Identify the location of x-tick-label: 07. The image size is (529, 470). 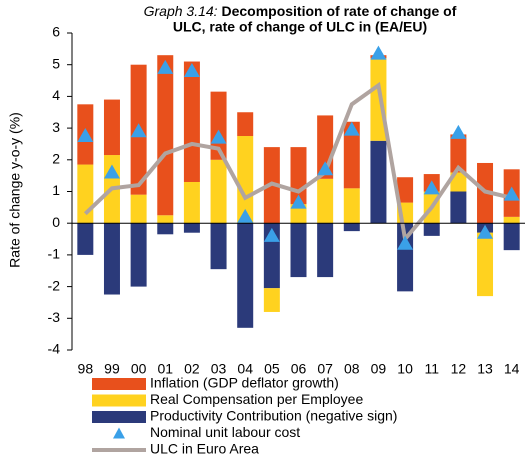
(325, 369).